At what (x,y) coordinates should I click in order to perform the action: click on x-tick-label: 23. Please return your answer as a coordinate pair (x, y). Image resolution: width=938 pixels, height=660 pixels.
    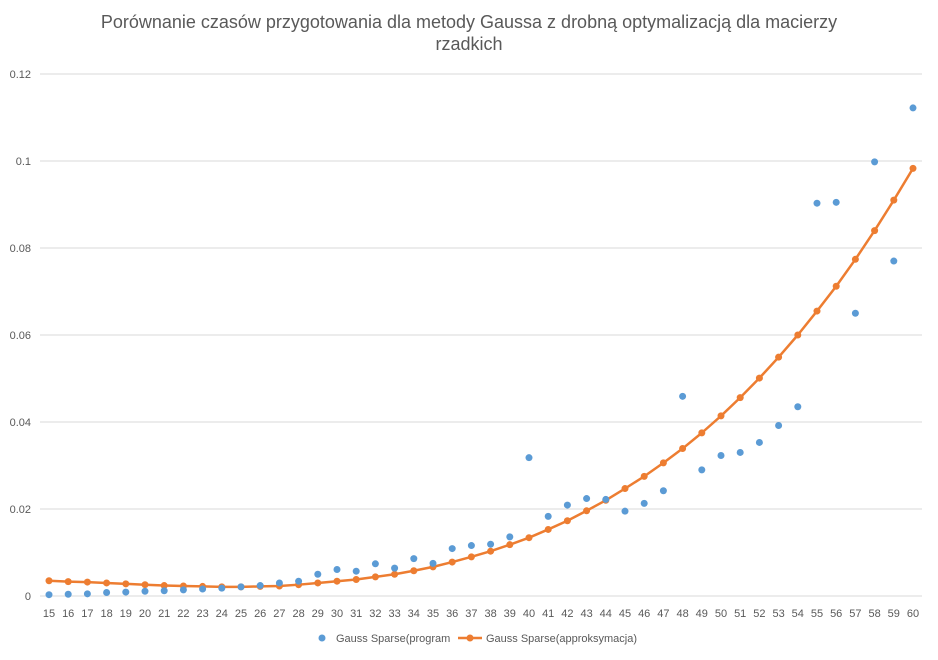
    Looking at the image, I should click on (202, 614).